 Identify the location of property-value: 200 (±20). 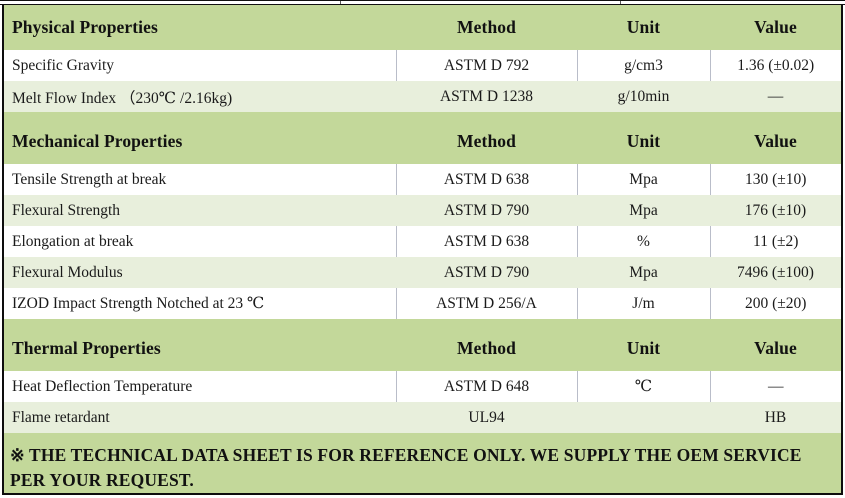
(775, 303).